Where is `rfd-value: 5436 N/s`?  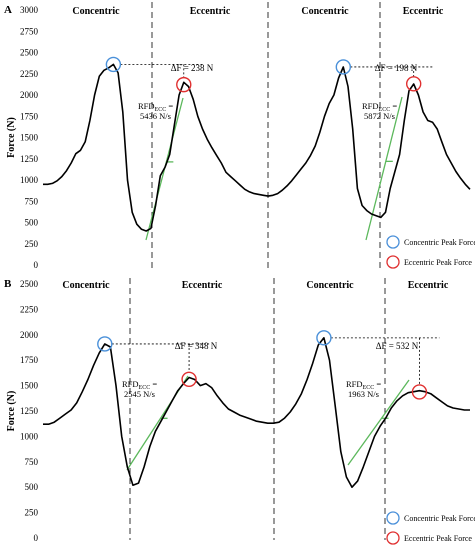
rfd-value: 5436 N/s is located at coordinates (155, 116).